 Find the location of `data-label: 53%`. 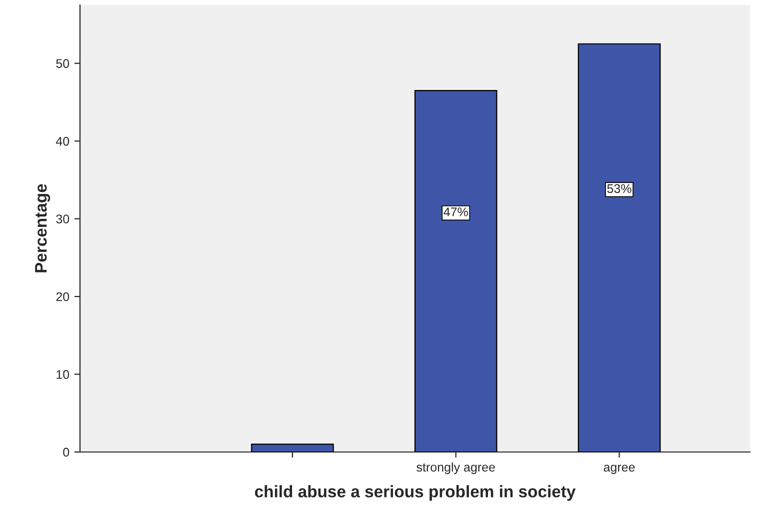

data-label: 53% is located at coordinates (619, 188).